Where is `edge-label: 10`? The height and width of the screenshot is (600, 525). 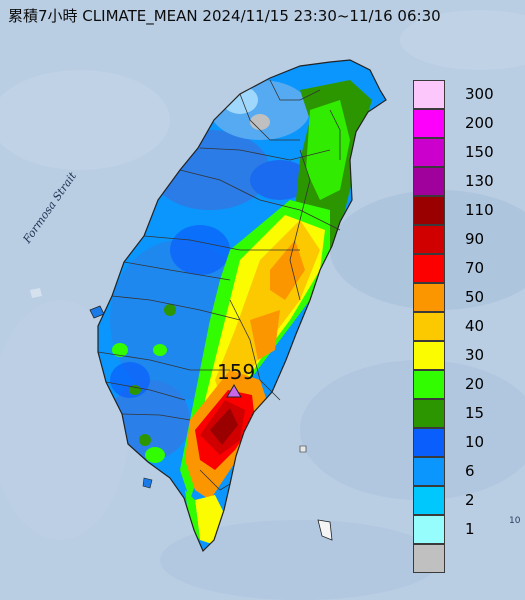 edge-label: 10 is located at coordinates (515, 521).